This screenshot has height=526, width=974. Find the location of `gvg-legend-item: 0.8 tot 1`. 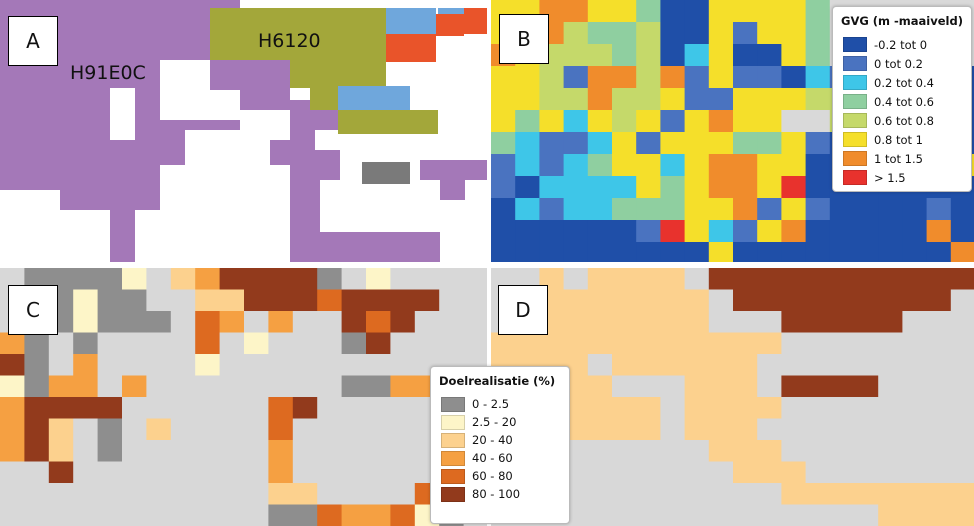

gvg-legend-item: 0.8 tot 1 is located at coordinates (907, 139).